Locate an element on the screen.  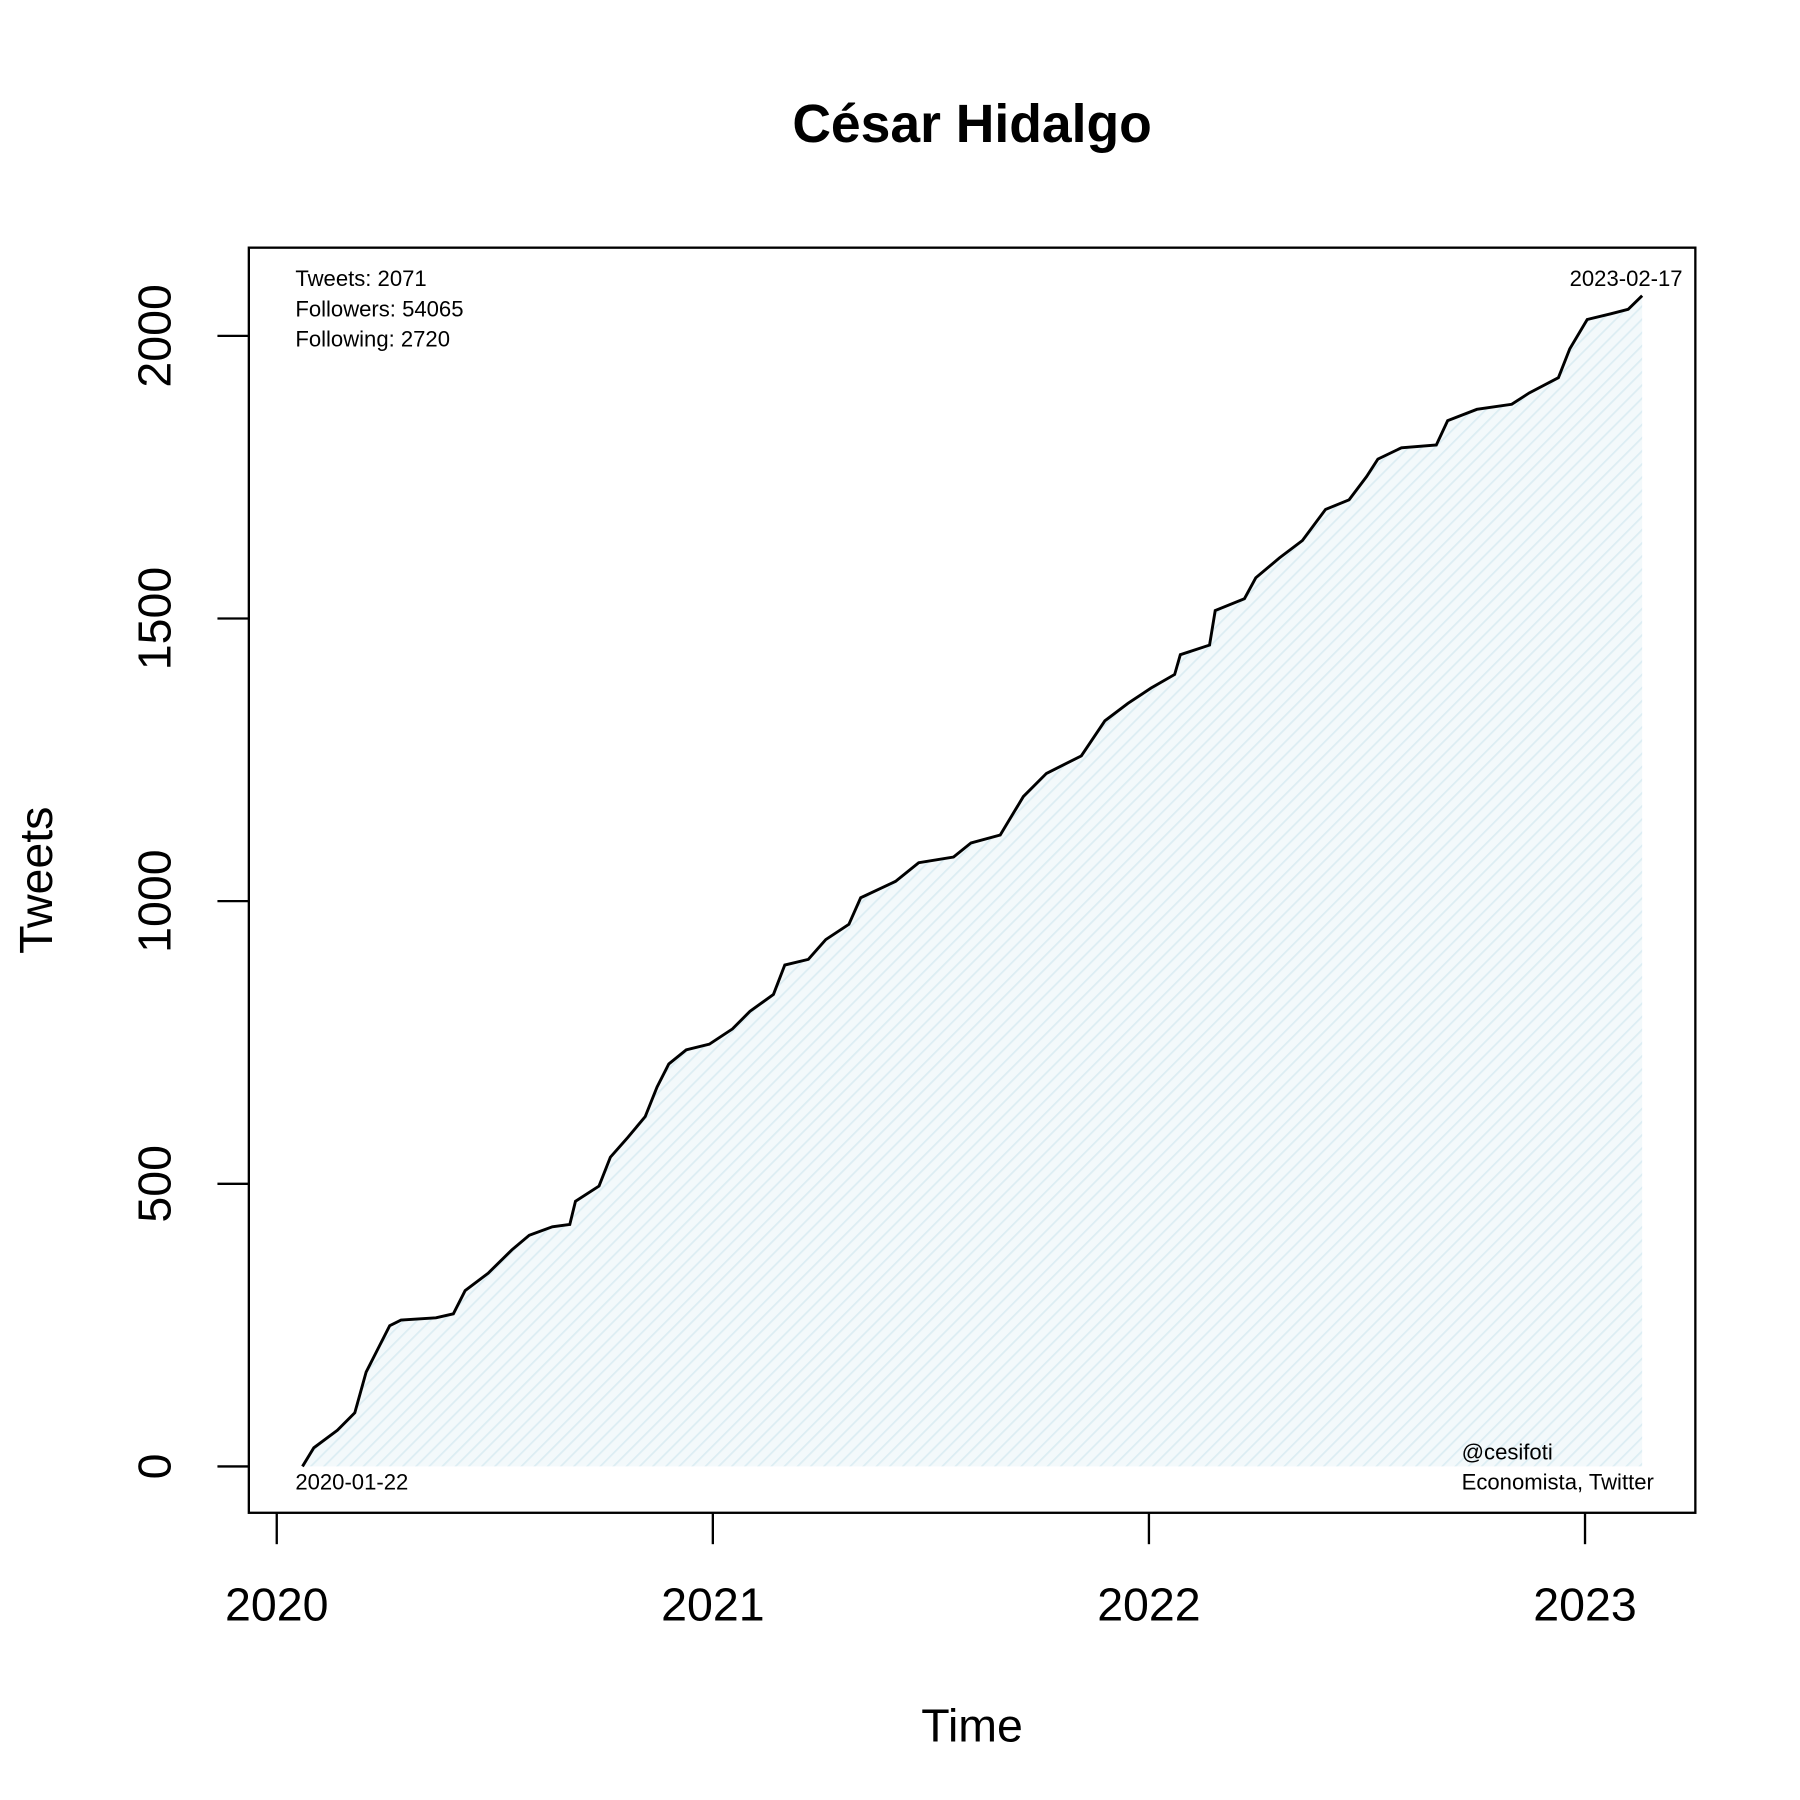
x-tick-label: 2022 is located at coordinates (1148, 1604).